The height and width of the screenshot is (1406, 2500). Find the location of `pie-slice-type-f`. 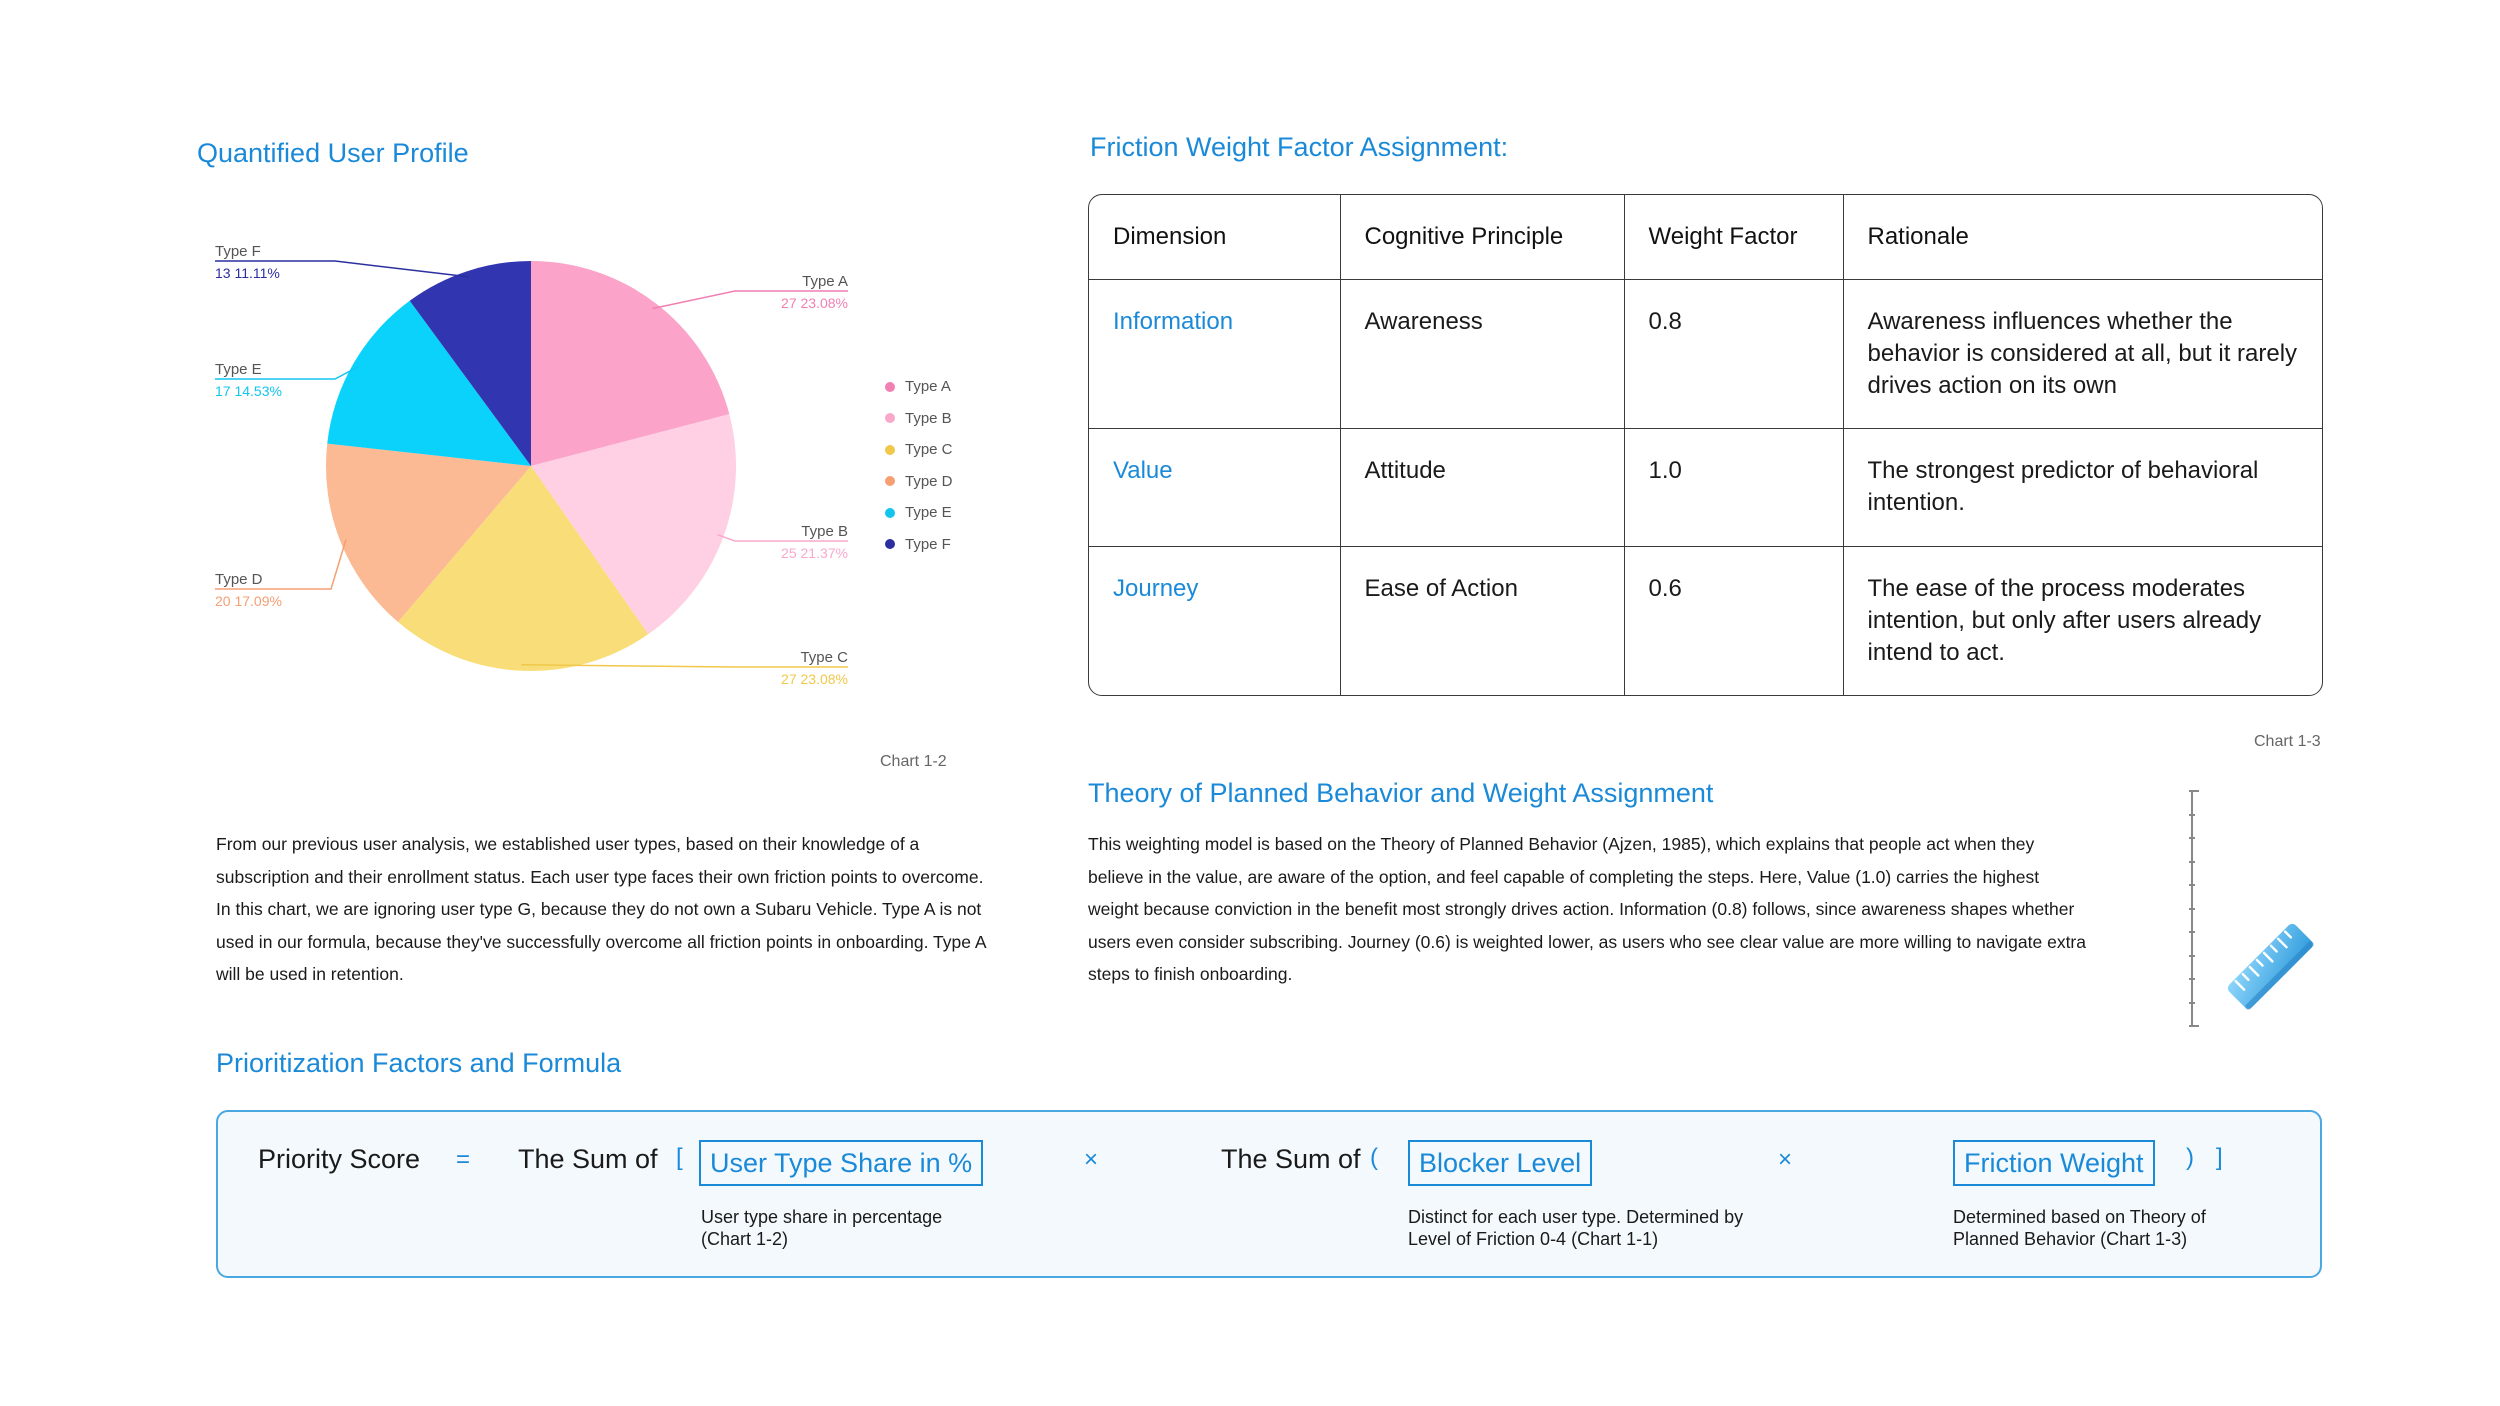

pie-slice-type-f is located at coordinates (470, 363).